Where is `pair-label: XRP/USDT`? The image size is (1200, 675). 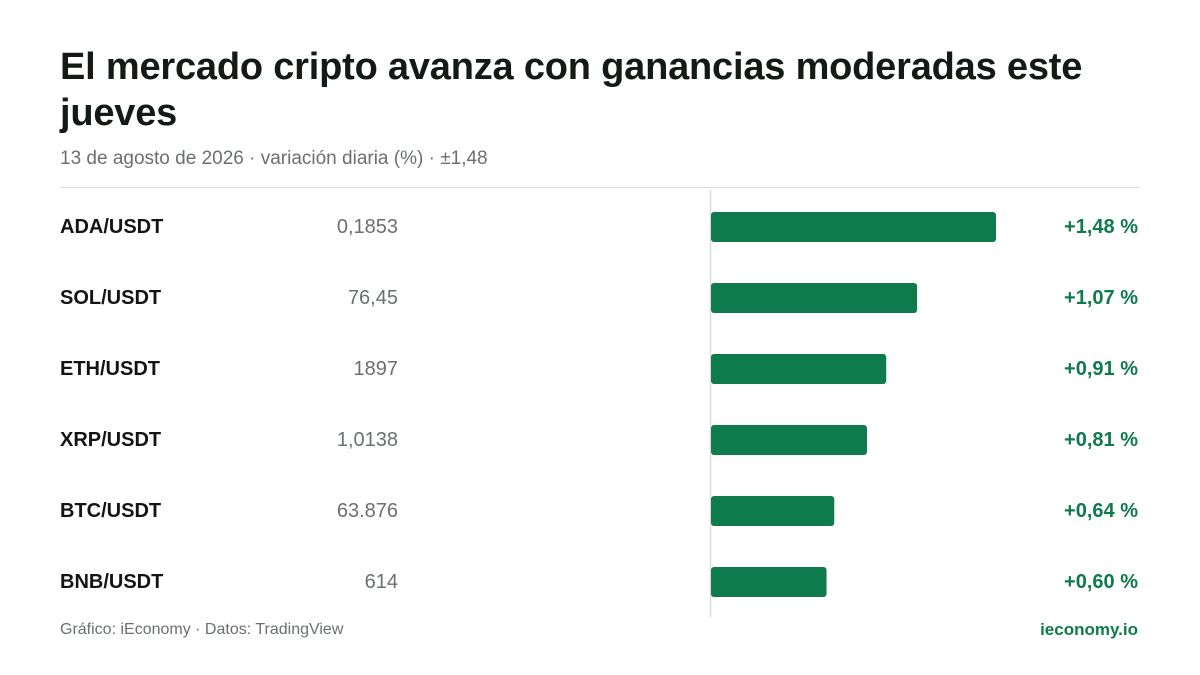 pair-label: XRP/USDT is located at coordinates (110, 440).